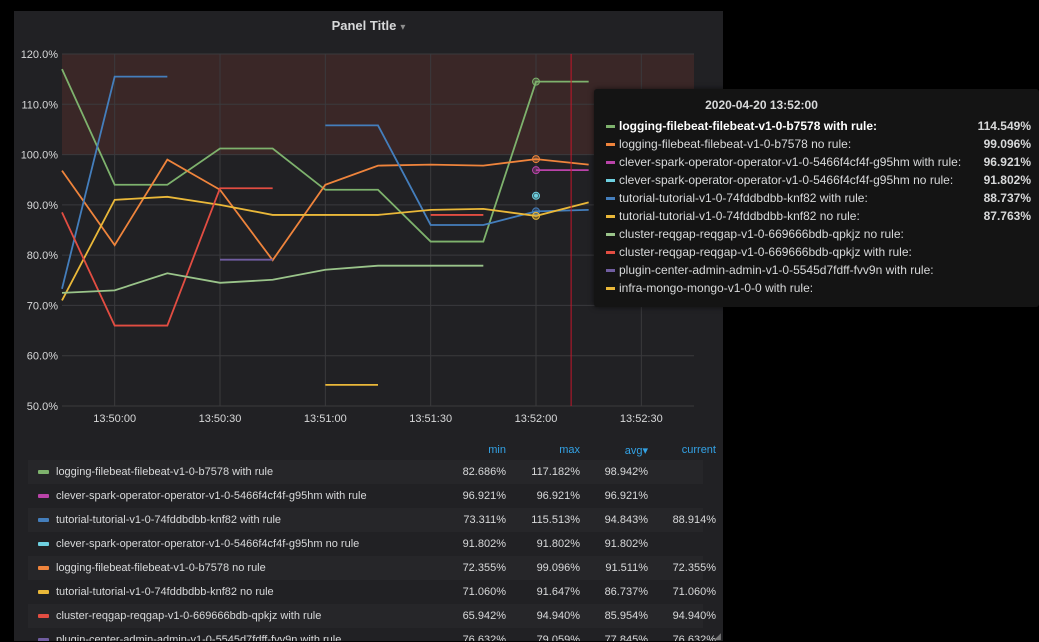 The image size is (1039, 642). Describe the element at coordinates (40, 105) in the screenshot. I see `y-tick-label: 110.0%` at that location.